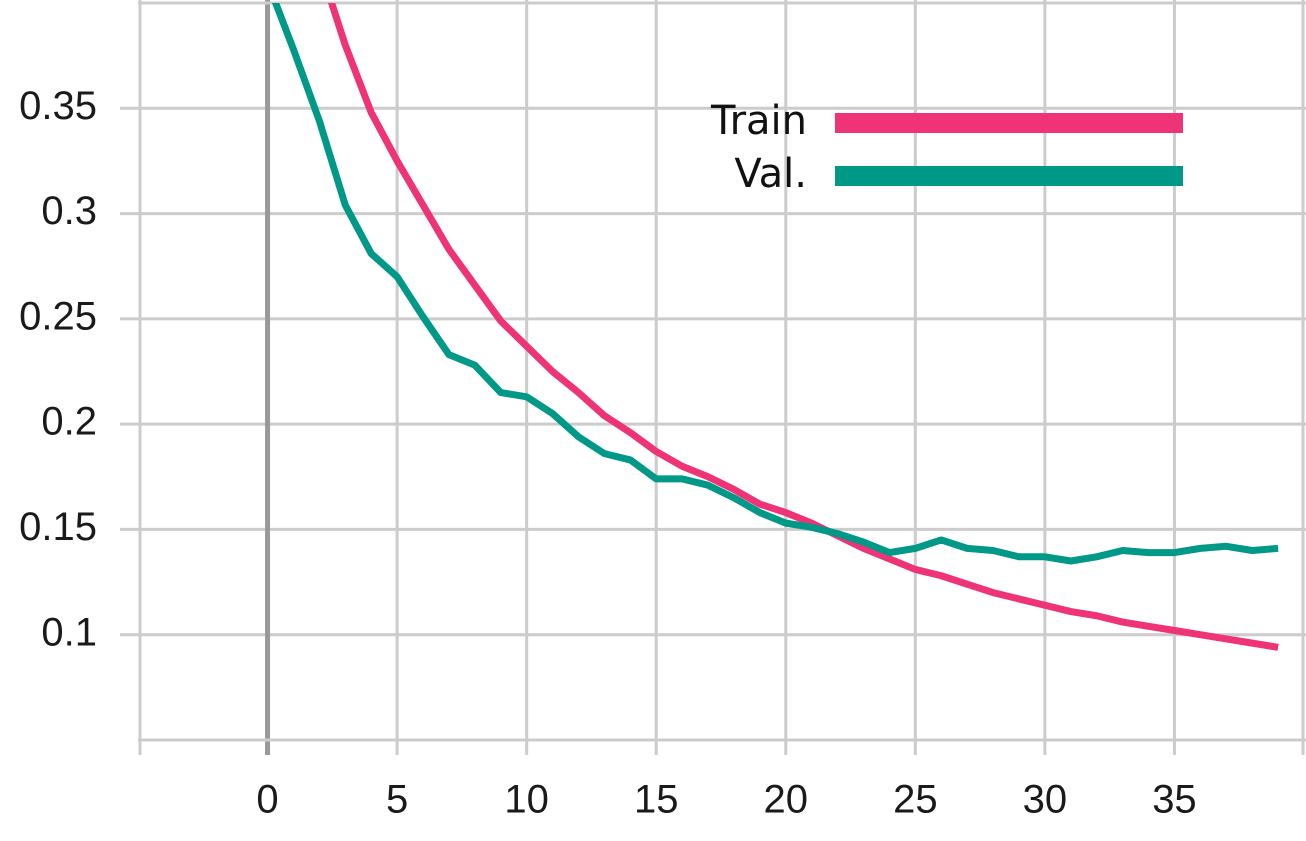  What do you see at coordinates (58, 106) in the screenshot?
I see `y-tick-label: 0.35` at bounding box center [58, 106].